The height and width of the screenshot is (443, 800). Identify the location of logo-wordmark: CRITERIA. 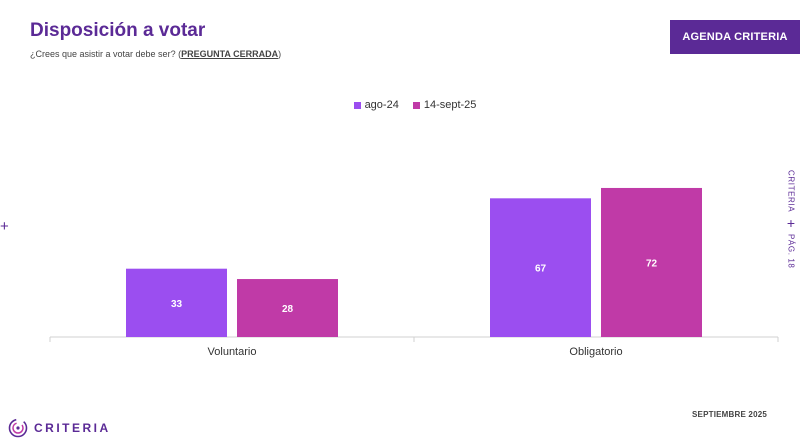
(72, 428).